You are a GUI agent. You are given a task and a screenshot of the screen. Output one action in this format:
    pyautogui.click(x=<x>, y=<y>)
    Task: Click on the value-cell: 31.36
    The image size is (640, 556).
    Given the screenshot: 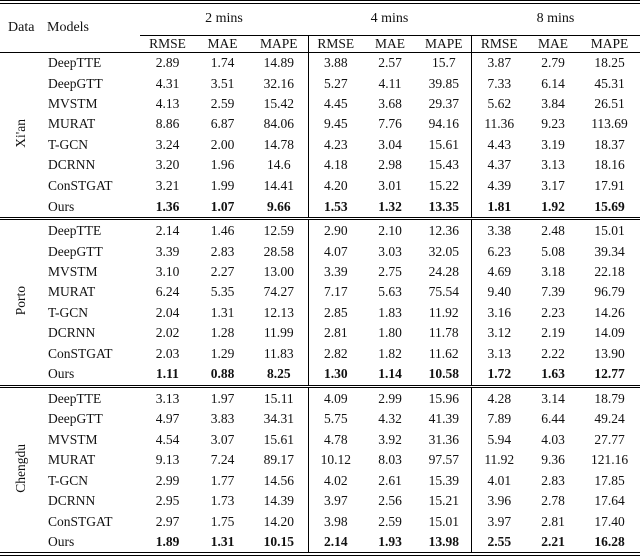 What is the action you would take?
    pyautogui.click(x=444, y=439)
    